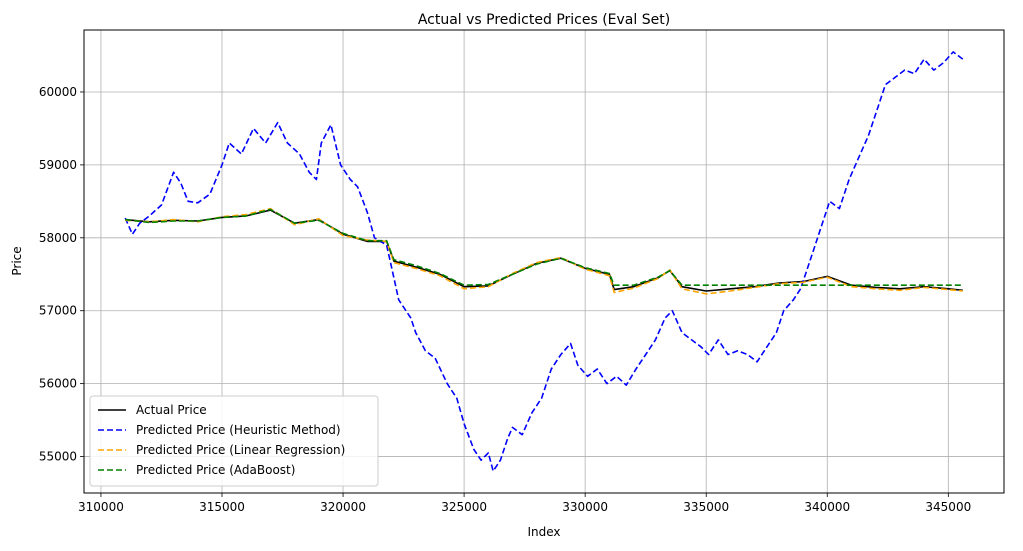 Image resolution: width=1023 pixels, height=551 pixels. I want to click on legend-entry: Predicted Price (Linear Regression), so click(240, 450).